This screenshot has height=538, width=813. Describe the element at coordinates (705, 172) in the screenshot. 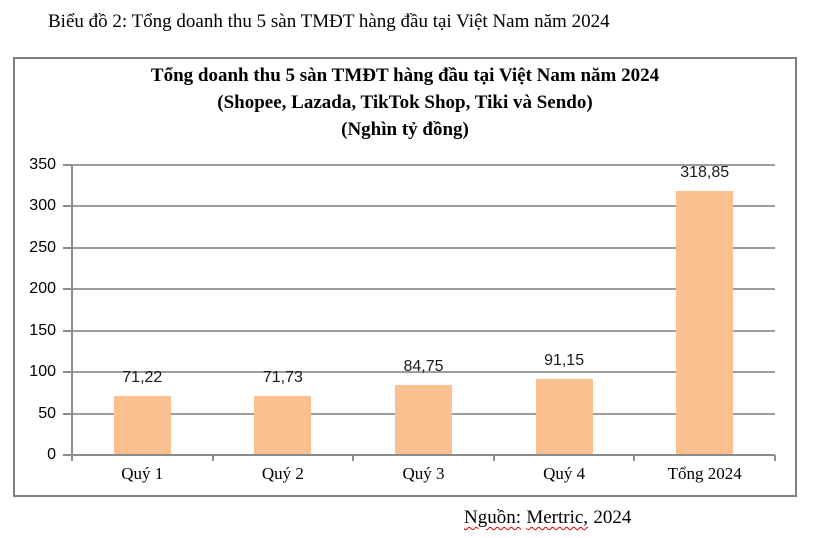

I see `bar-value-label: 318,85` at that location.